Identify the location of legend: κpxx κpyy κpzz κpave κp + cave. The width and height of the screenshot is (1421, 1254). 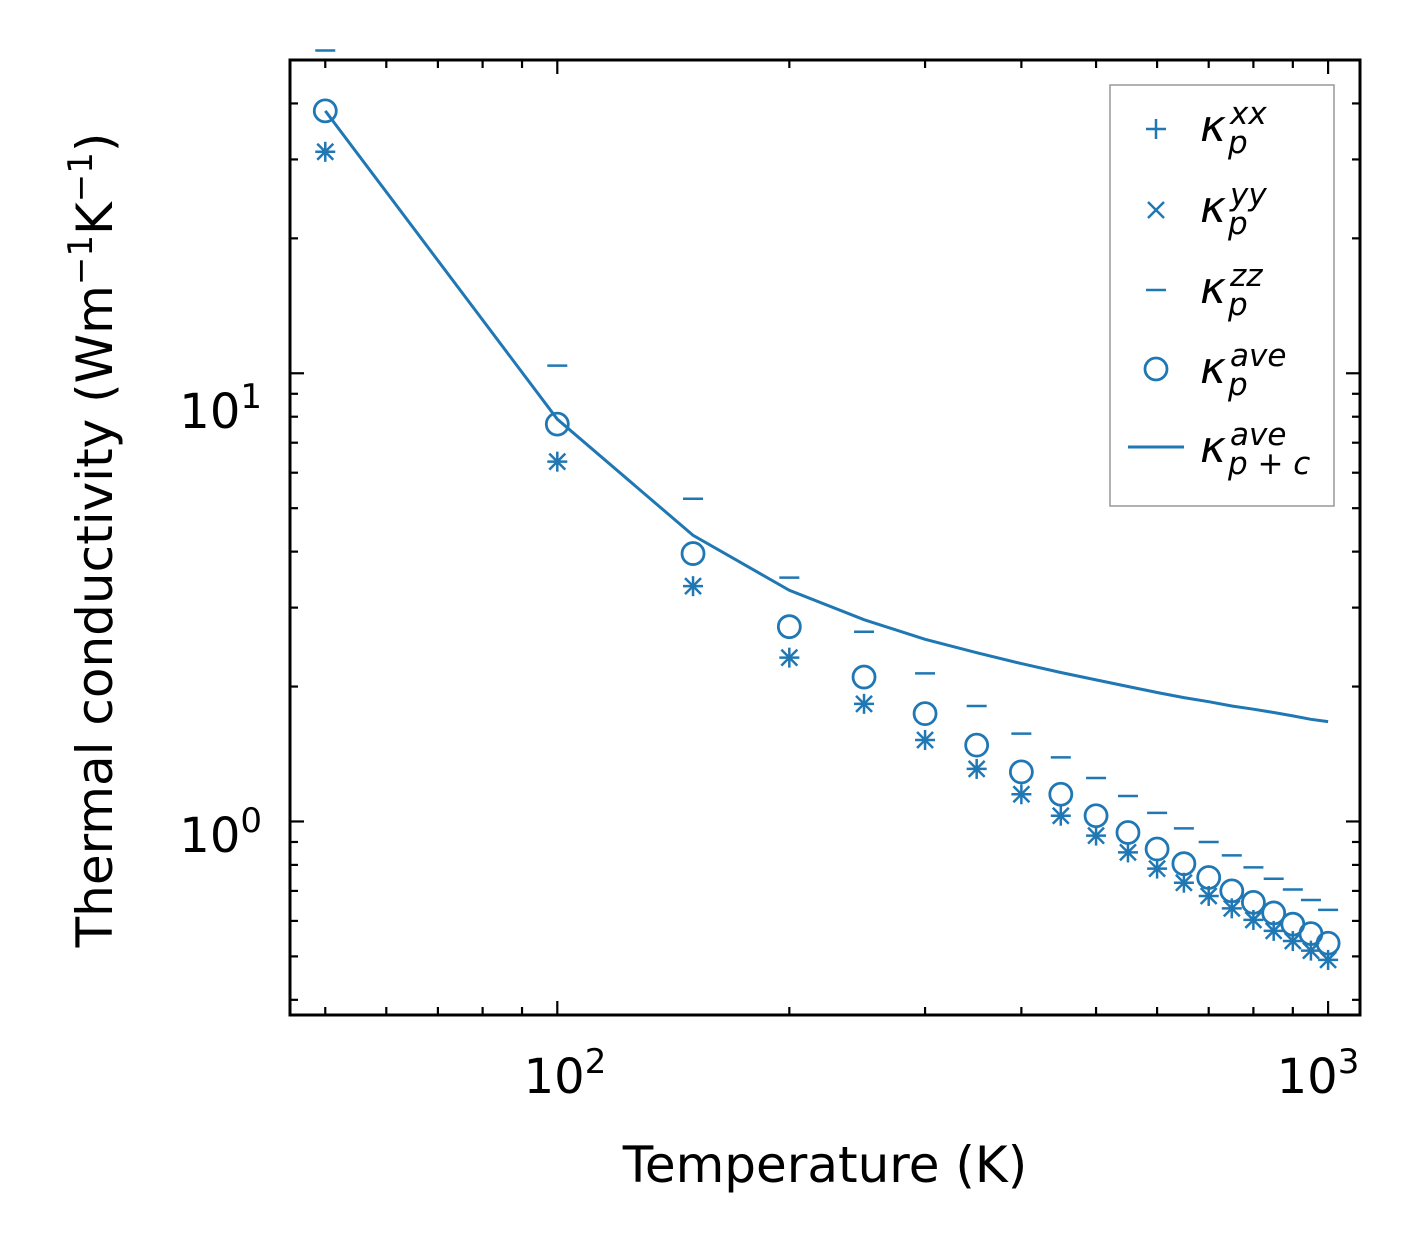
(1222, 295).